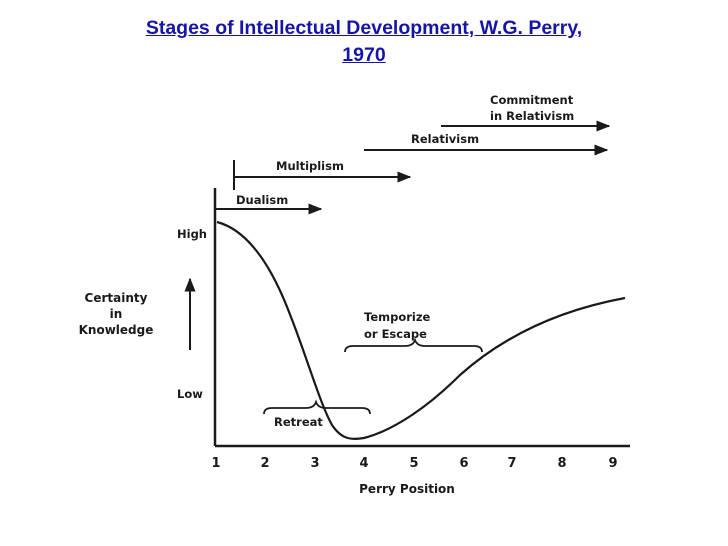 The height and width of the screenshot is (546, 728). What do you see at coordinates (463, 463) in the screenshot?
I see `x-tick-6: 6` at bounding box center [463, 463].